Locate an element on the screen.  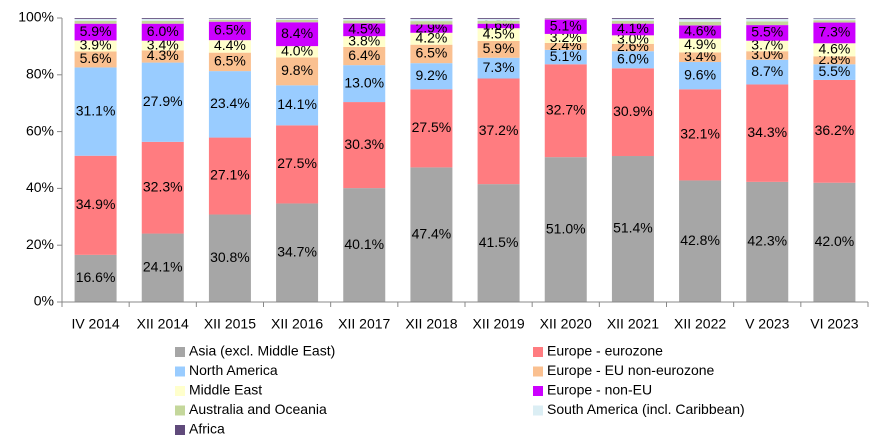
y-tick-label: 0% is located at coordinates (44, 301).